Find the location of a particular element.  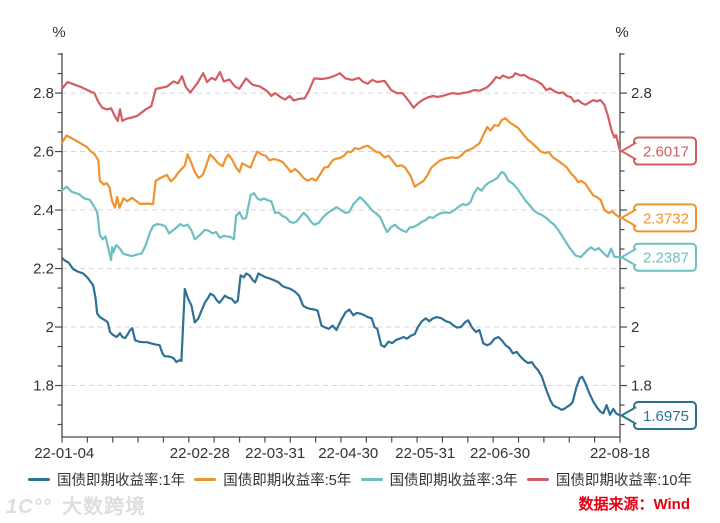

y-tick-label-left: 1.8 is located at coordinates (43, 386).